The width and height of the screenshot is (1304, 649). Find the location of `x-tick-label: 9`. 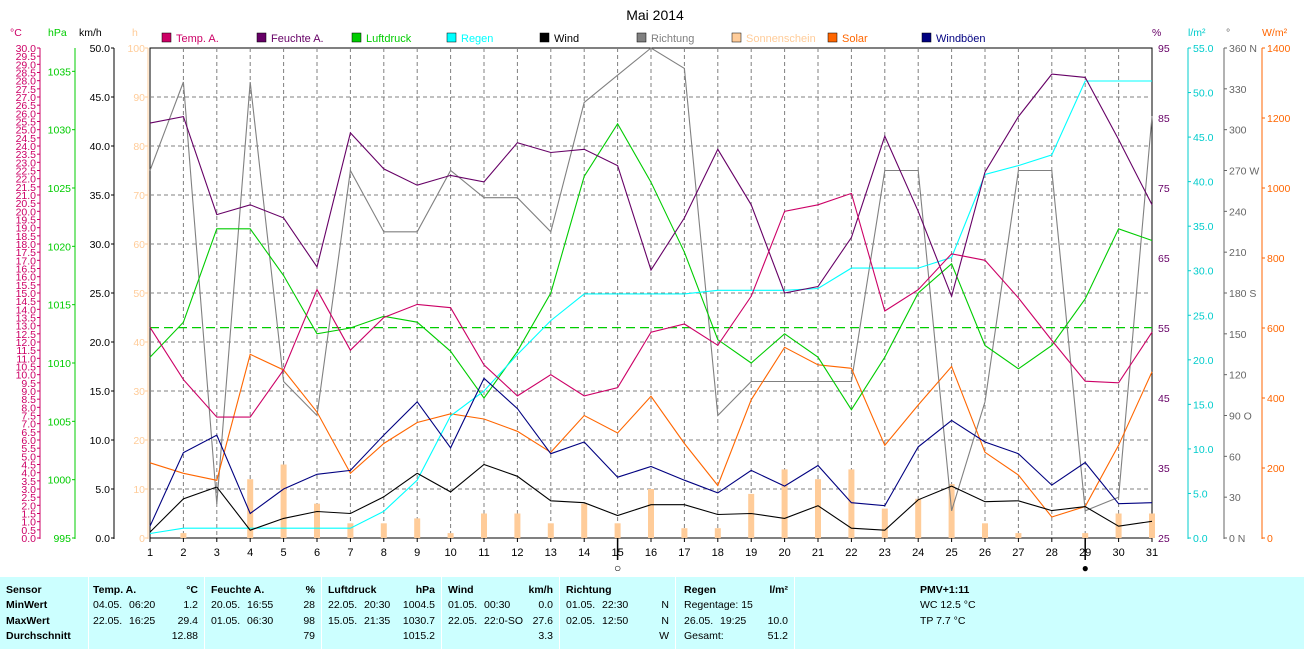

x-tick-label: 9 is located at coordinates (417, 553).